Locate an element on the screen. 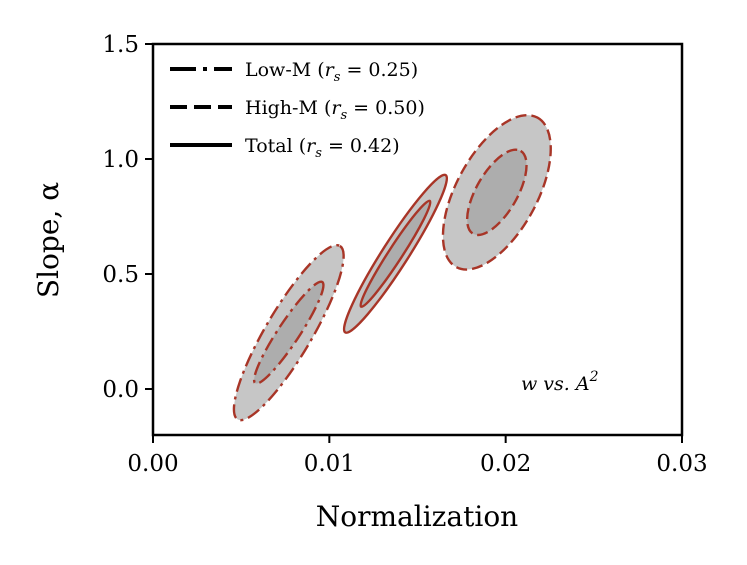 The width and height of the screenshot is (747, 565). y-axis: 0.0 0.5 1.0 1.5 is located at coordinates (127, 217).